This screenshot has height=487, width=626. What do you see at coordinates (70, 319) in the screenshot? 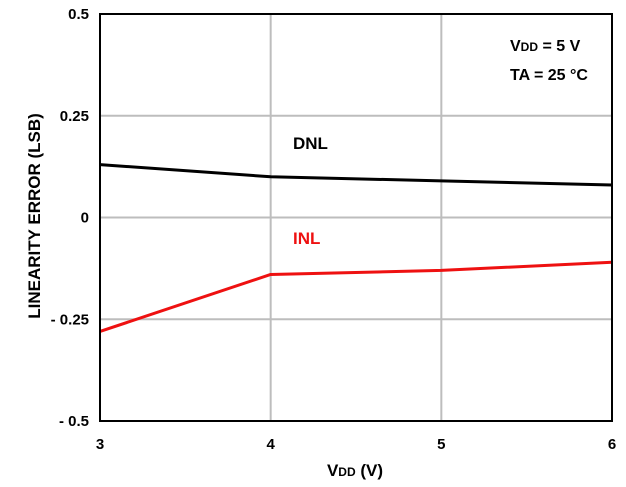
I see `y-tick-label: - 0.25` at bounding box center [70, 319].